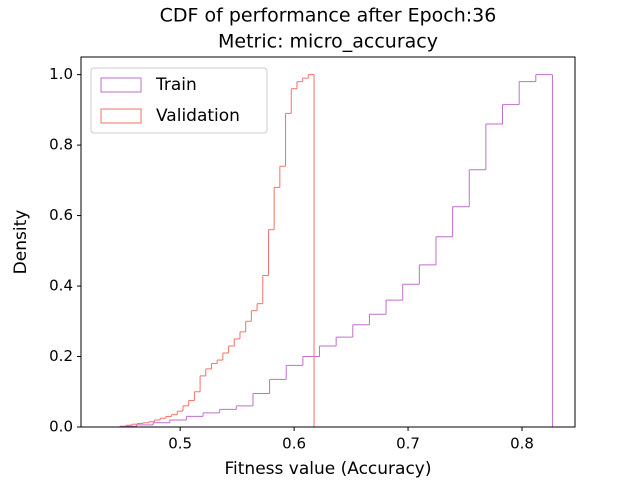  Describe the element at coordinates (61, 427) in the screenshot. I see `y-tick-label: 0.0` at that location.